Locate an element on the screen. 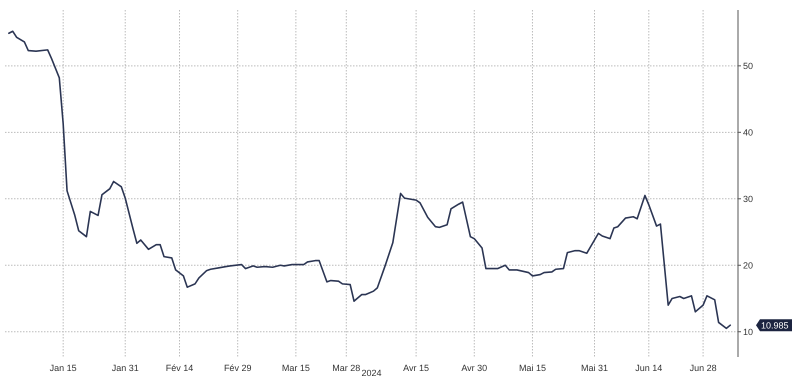 The width and height of the screenshot is (800, 379). x-tick-label: Mar 15 is located at coordinates (296, 368).